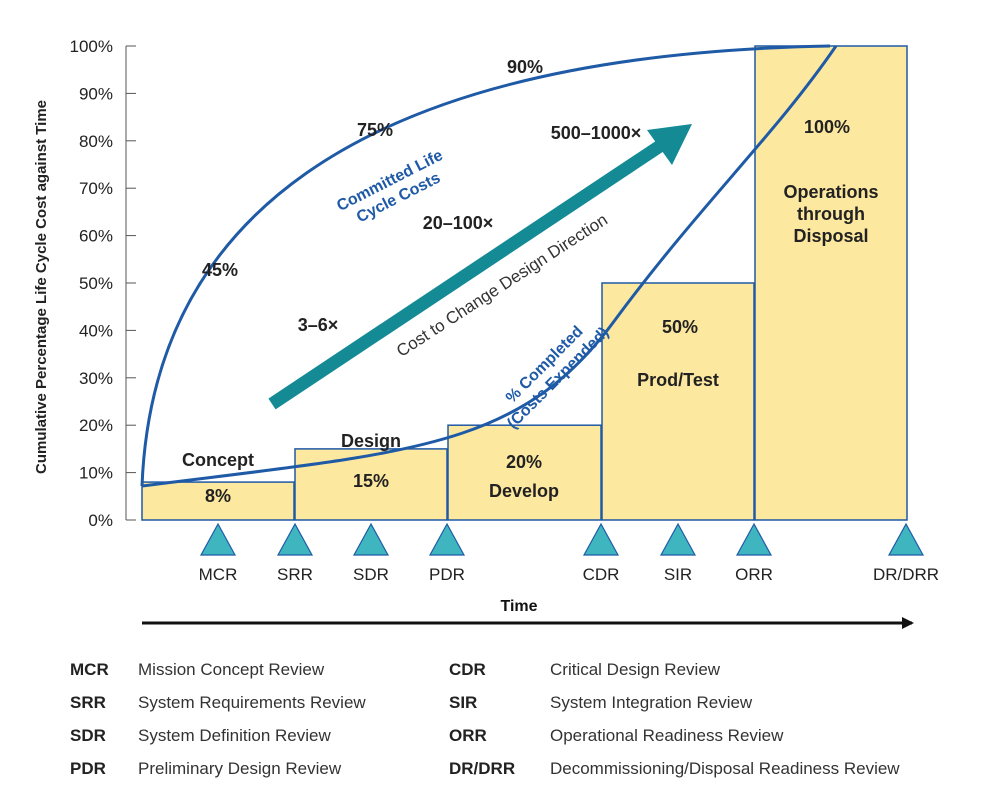 This screenshot has width=1004, height=793. Describe the element at coordinates (295, 574) in the screenshot. I see `milestone-label: SRR` at that location.